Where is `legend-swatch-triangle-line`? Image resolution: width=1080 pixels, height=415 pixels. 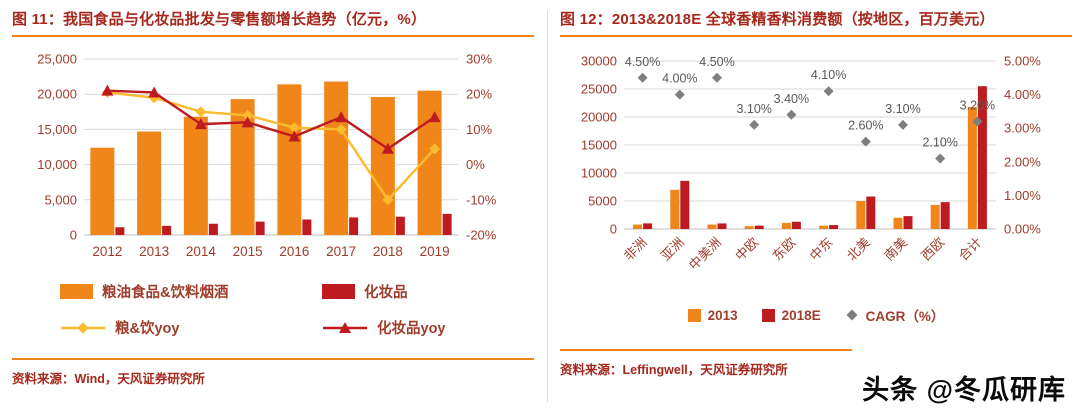 legend-swatch-triangle-line is located at coordinates (345, 327).